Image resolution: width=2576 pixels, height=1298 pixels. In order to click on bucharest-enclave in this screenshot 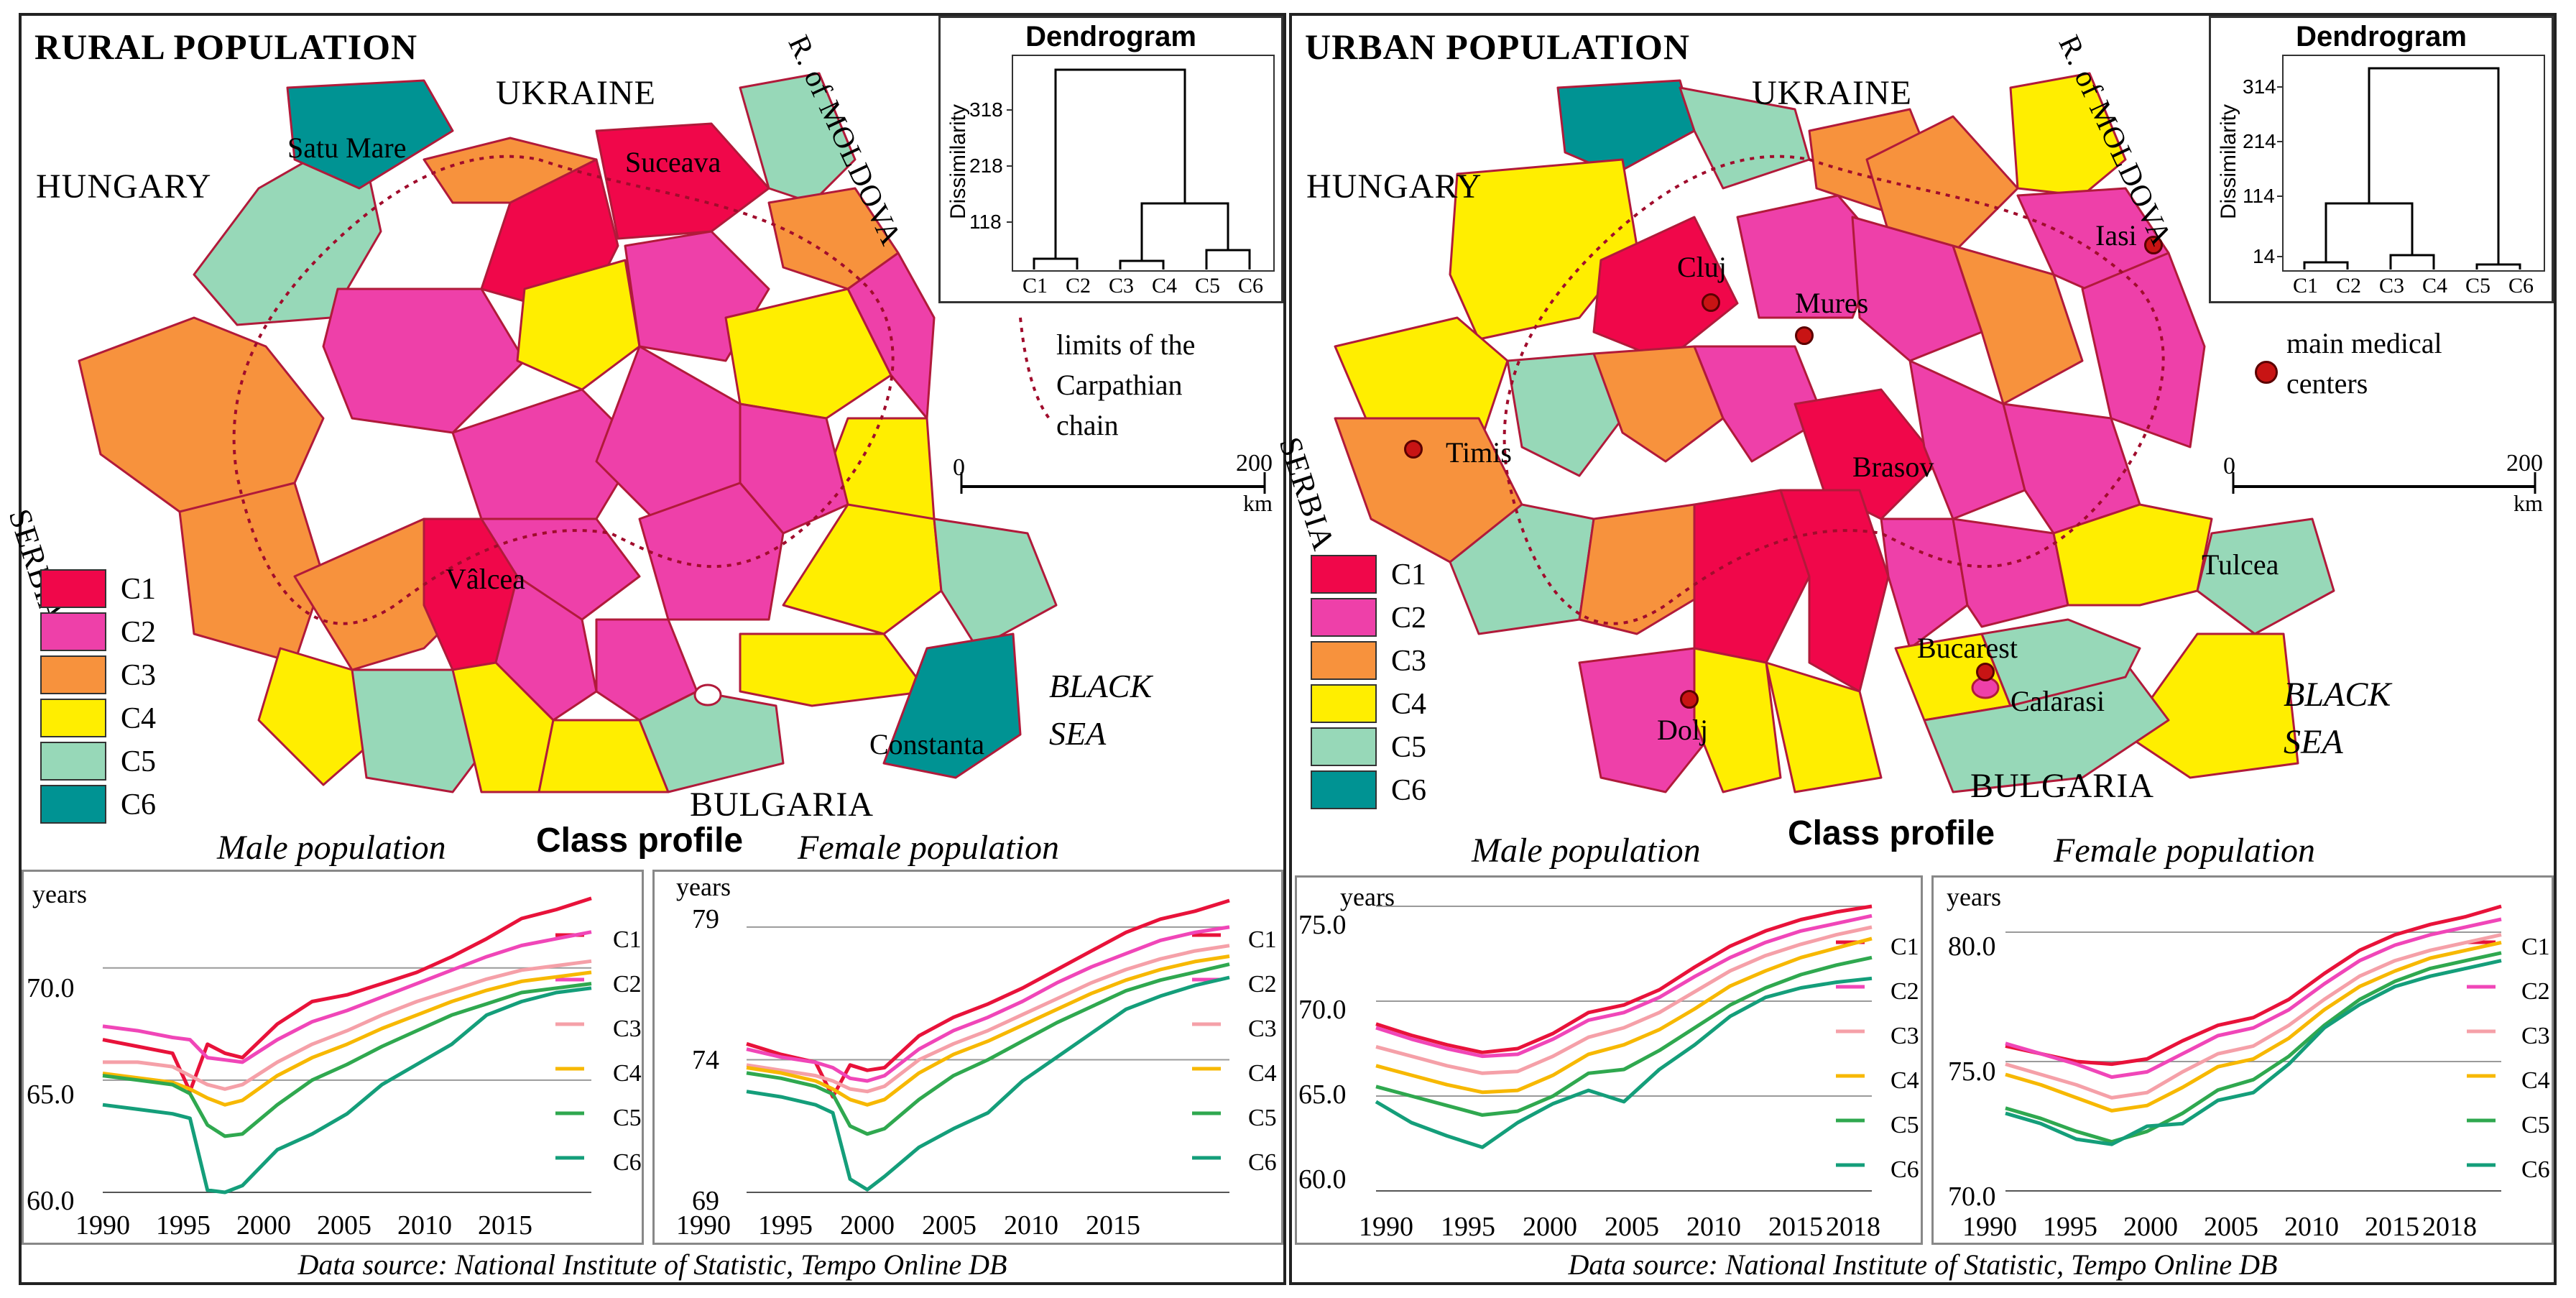, I will do `click(708, 694)`.